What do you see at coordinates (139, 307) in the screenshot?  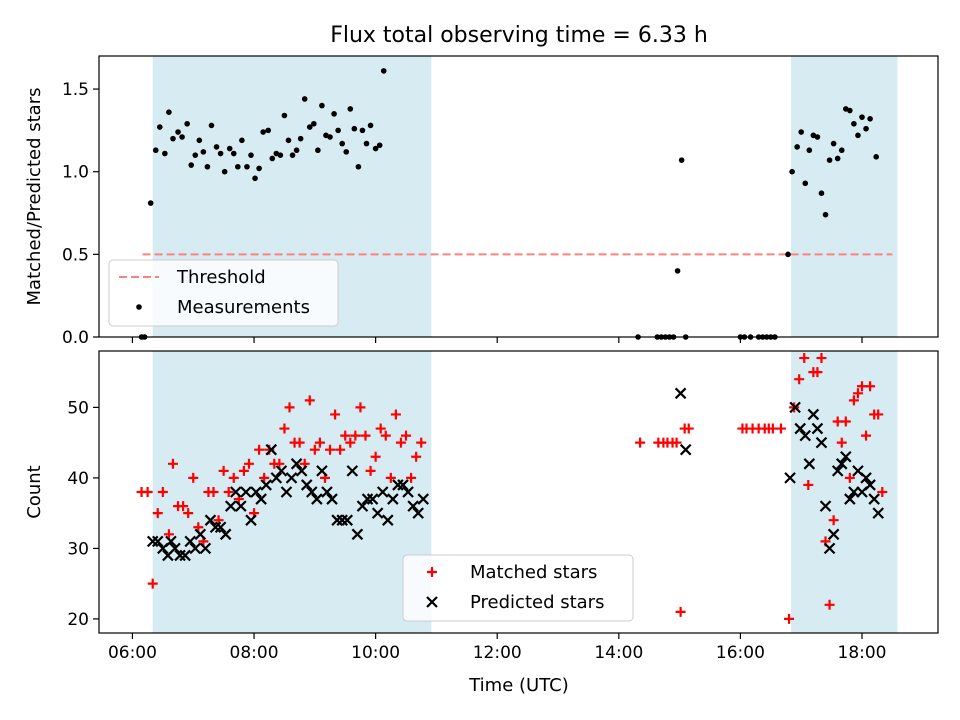 I see `legend-measurements-swatch` at bounding box center [139, 307].